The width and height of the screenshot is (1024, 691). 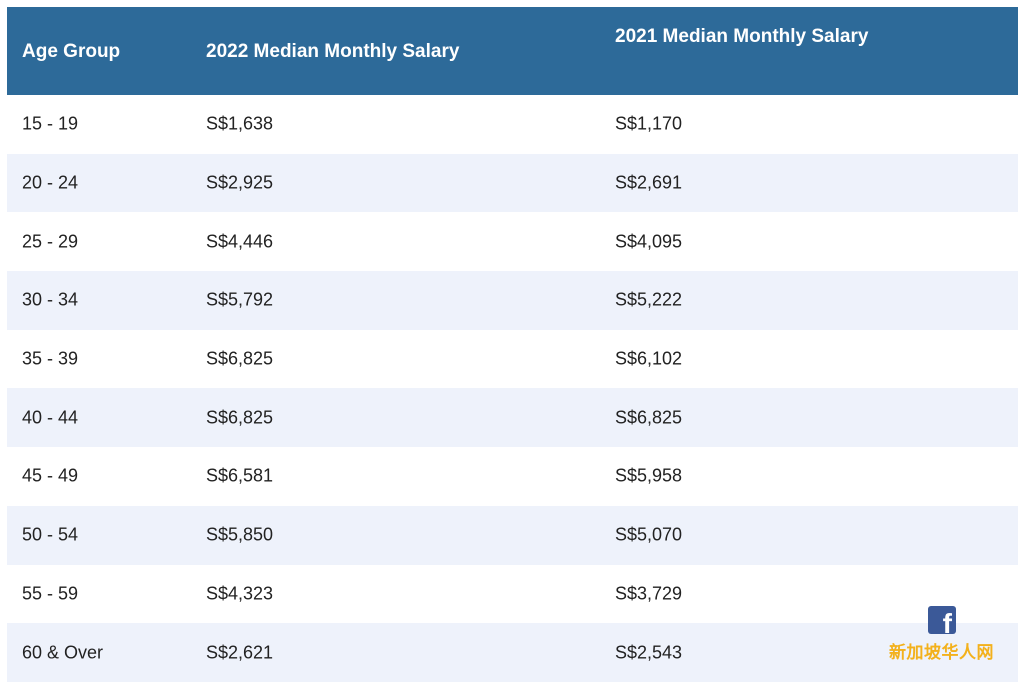 What do you see at coordinates (947, 621) in the screenshot?
I see `facebook-letter: f` at bounding box center [947, 621].